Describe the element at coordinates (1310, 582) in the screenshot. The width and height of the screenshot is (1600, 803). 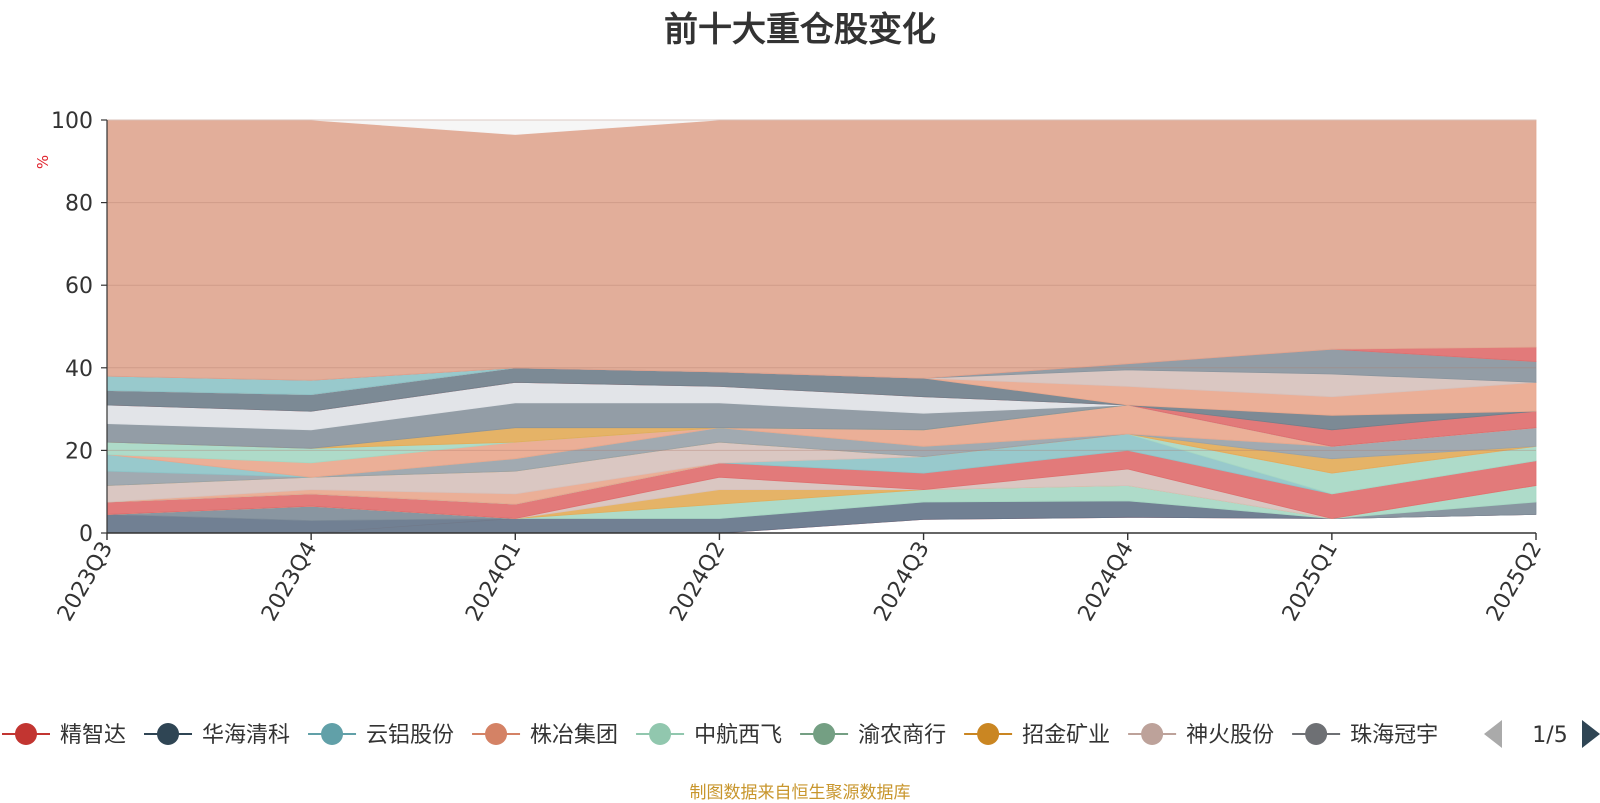
I see `x-tick-label: 2025Q1` at that location.